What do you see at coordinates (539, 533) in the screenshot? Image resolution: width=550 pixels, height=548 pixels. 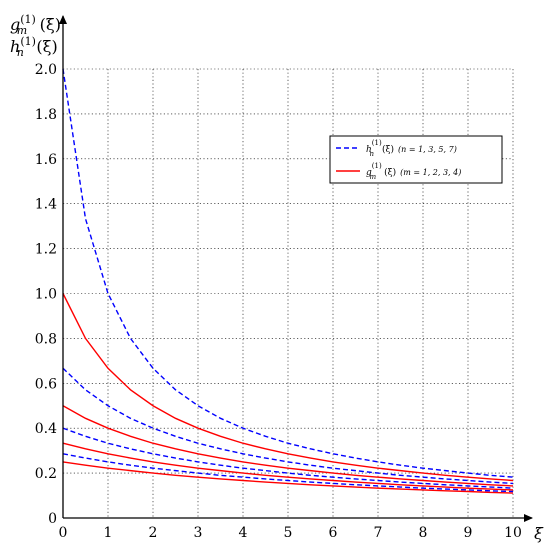 I see `x-axis-label: ξ` at bounding box center [539, 533].